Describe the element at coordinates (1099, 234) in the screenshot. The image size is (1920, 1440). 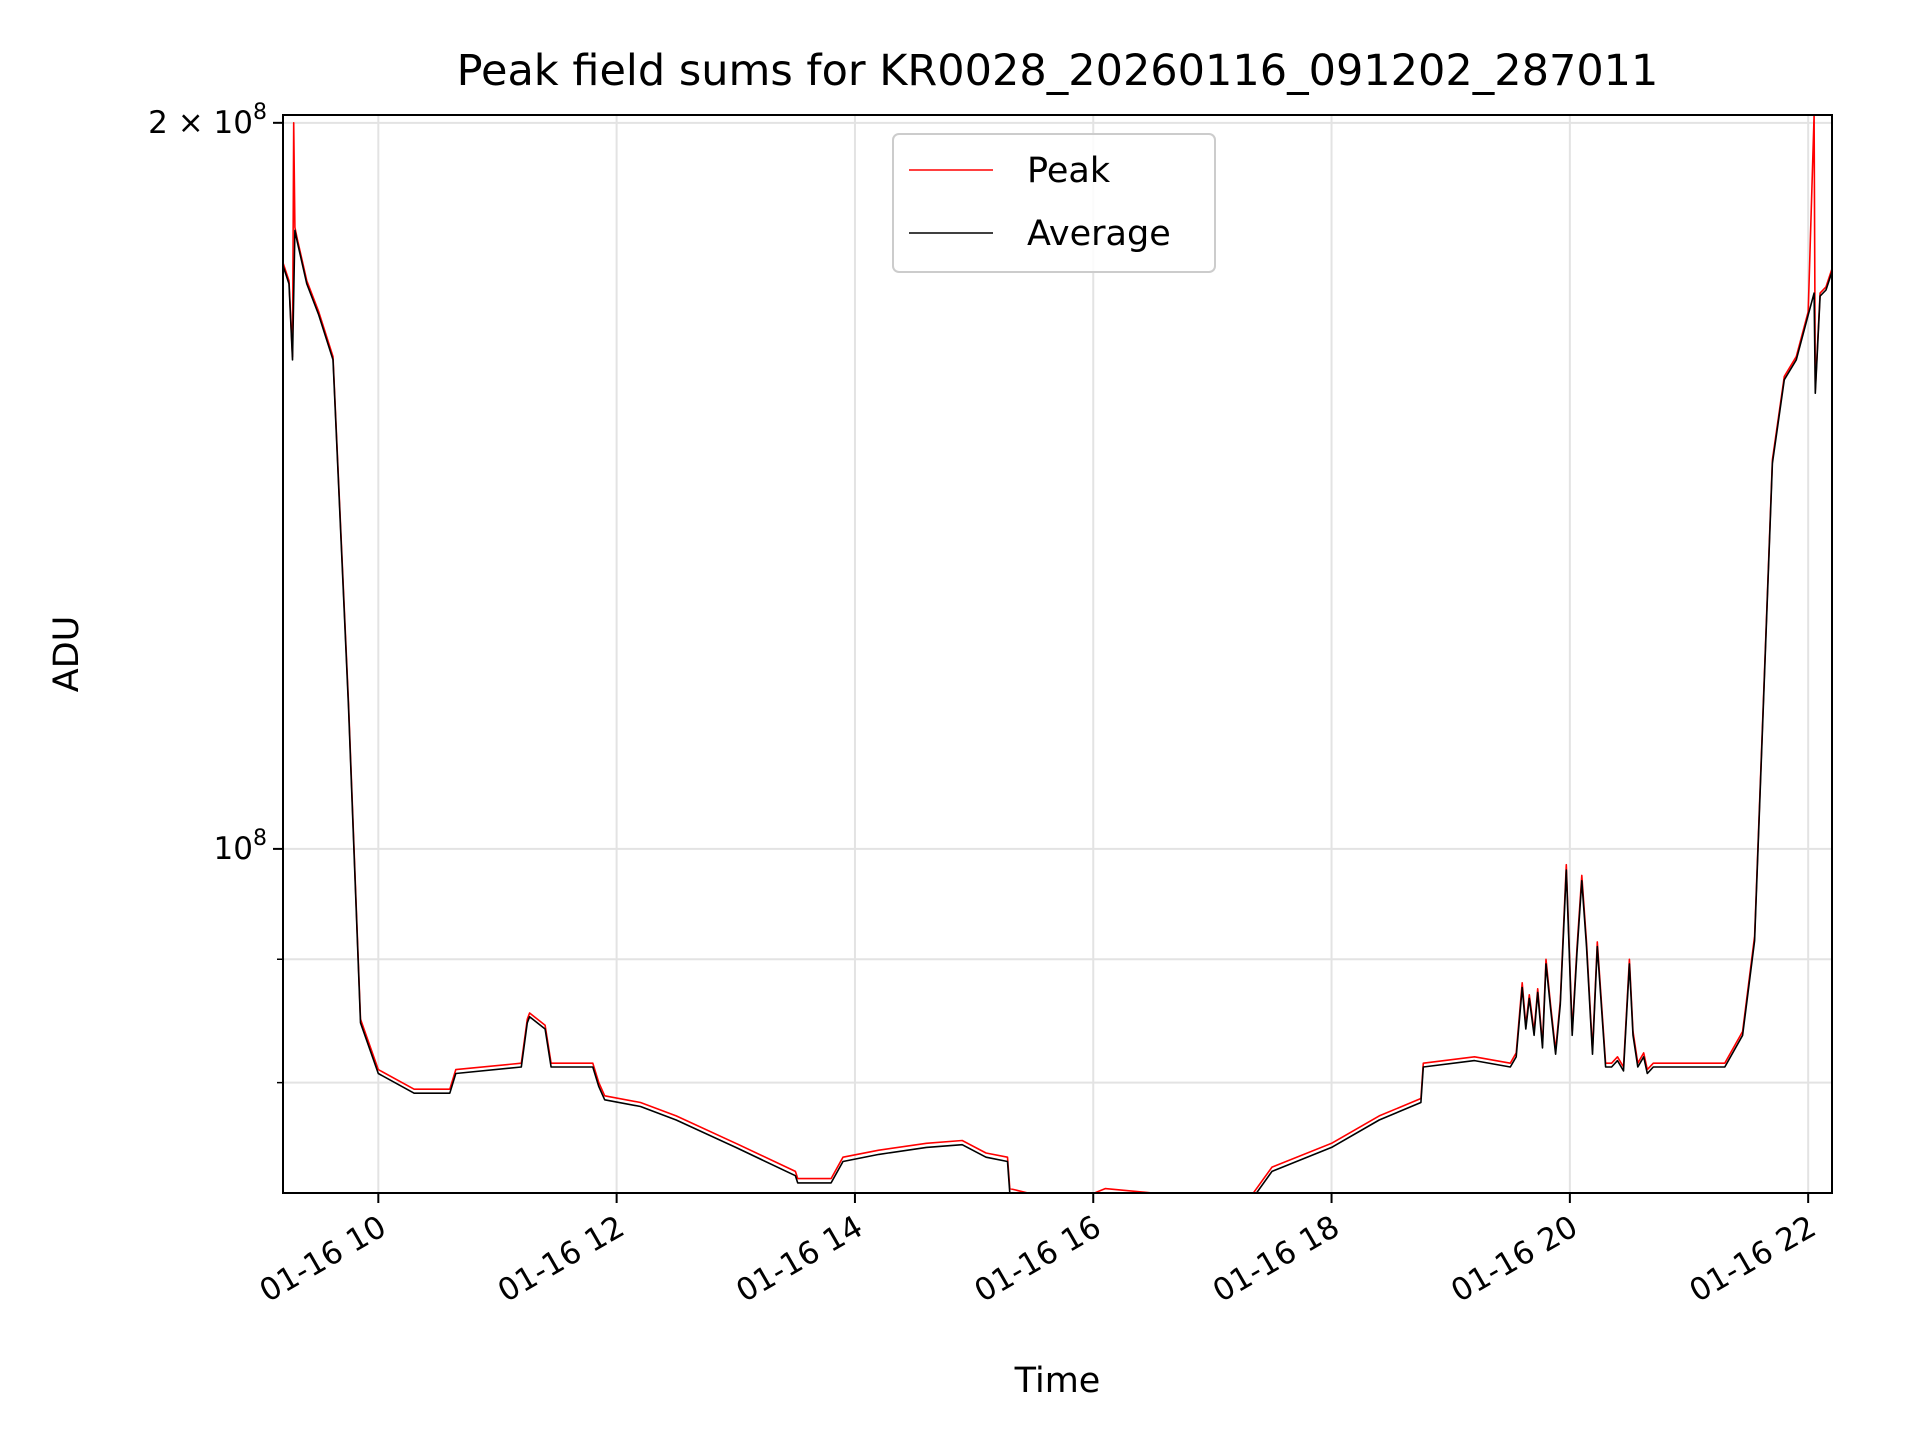
I see `legend-label-average: Average` at that location.